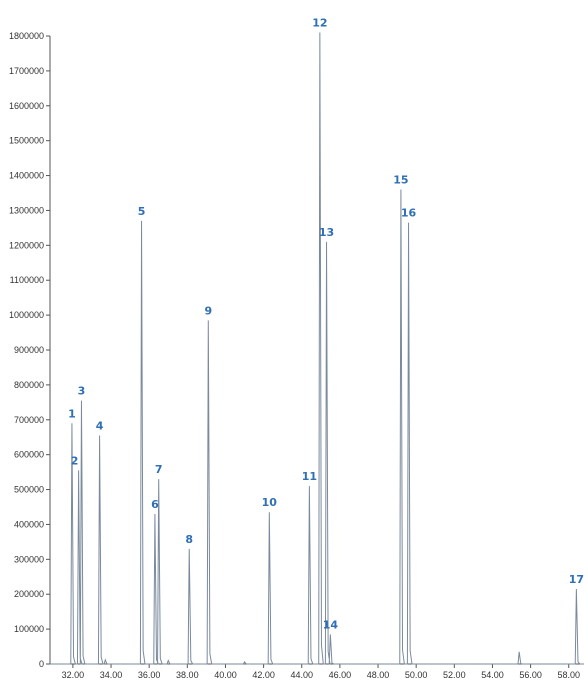  What do you see at coordinates (26, 36) in the screenshot?
I see `y-tick-label: 1800000` at bounding box center [26, 36].